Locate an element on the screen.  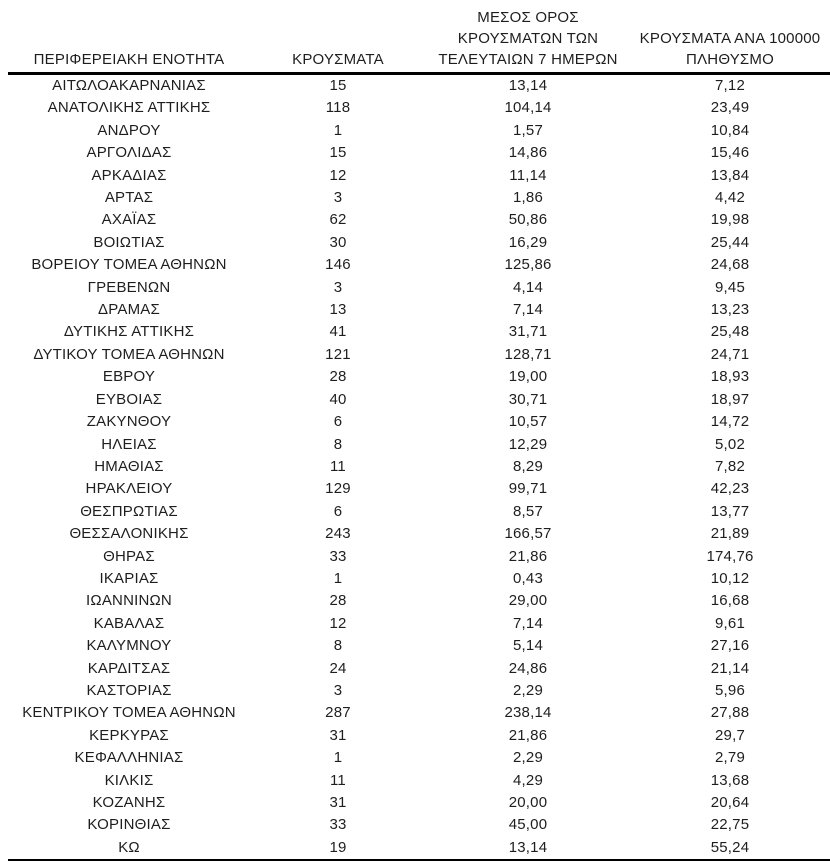
region-name-cell: ΚΑΛΥΜΝΟΥ is located at coordinates (129, 646).